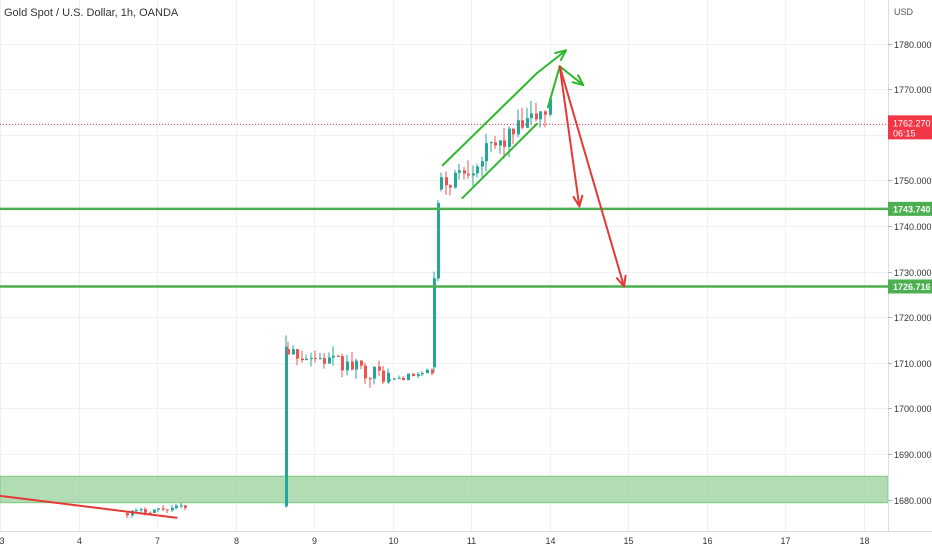 This screenshot has height=555, width=932. What do you see at coordinates (444, 489) in the screenshot?
I see `support-zone` at bounding box center [444, 489].